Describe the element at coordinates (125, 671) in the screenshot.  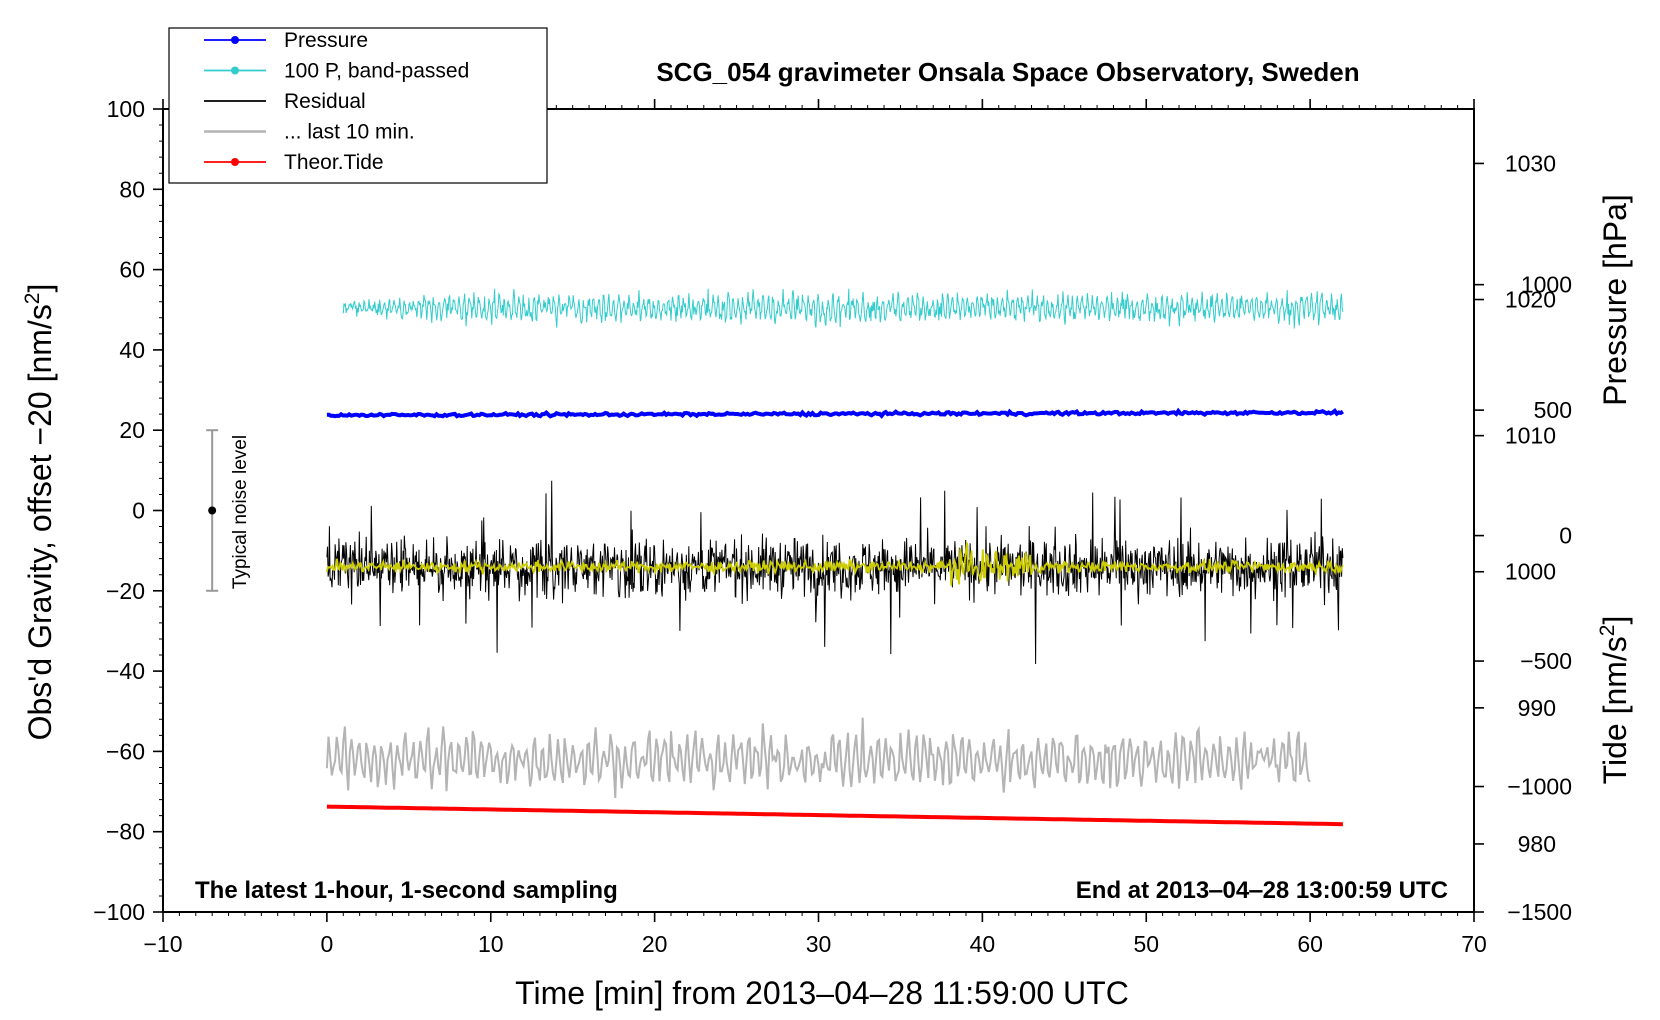
I see `y-tick-label-7: −40` at that location.